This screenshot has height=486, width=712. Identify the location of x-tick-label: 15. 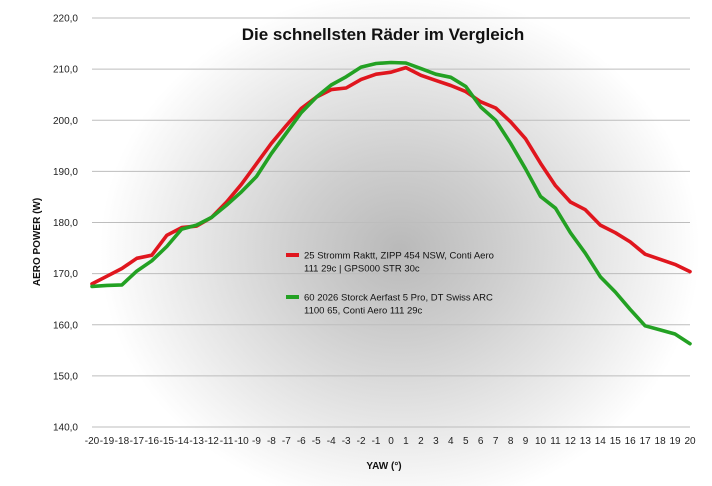
(616, 441).